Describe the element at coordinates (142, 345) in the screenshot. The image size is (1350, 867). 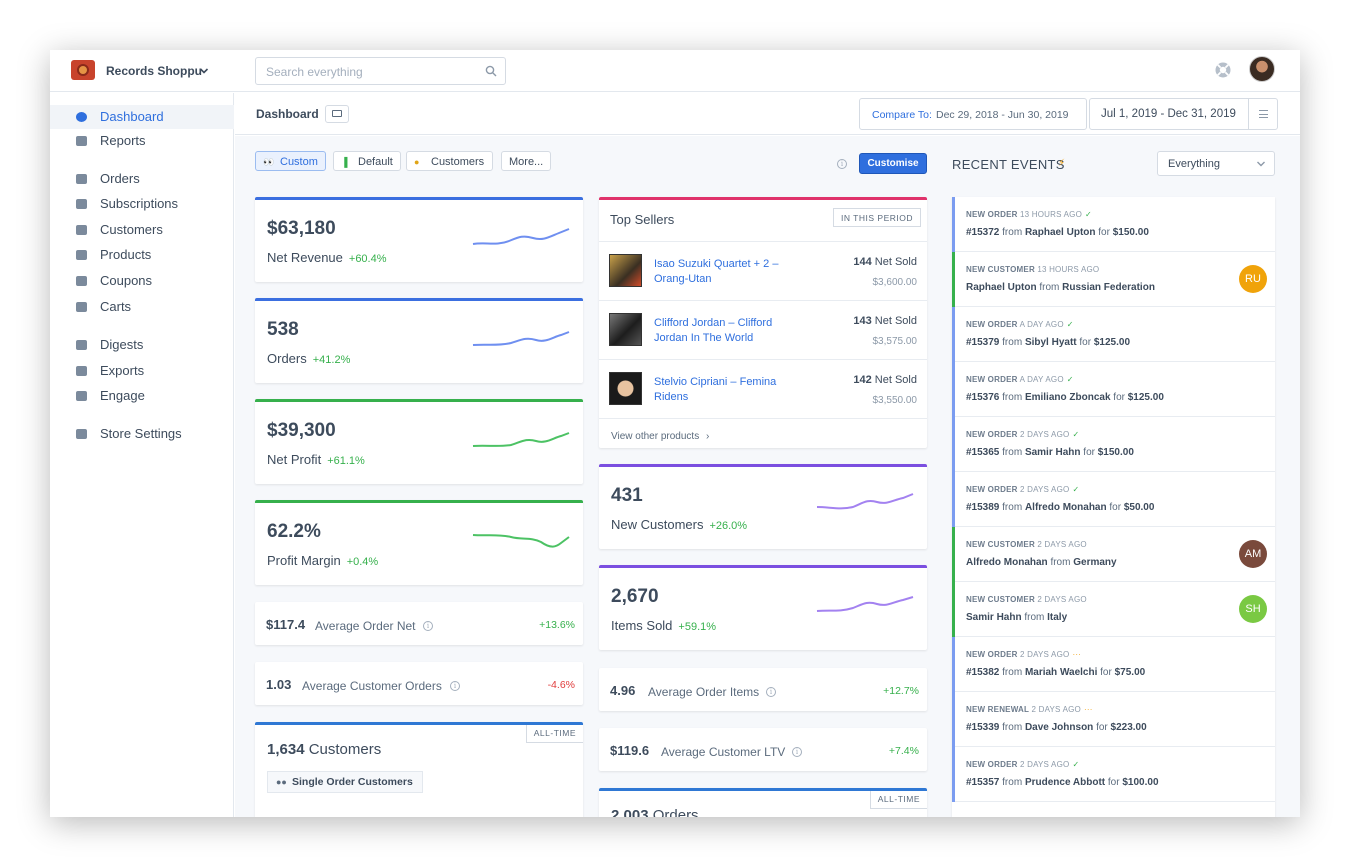
I see `sidebar-item-digests: Digests` at that location.